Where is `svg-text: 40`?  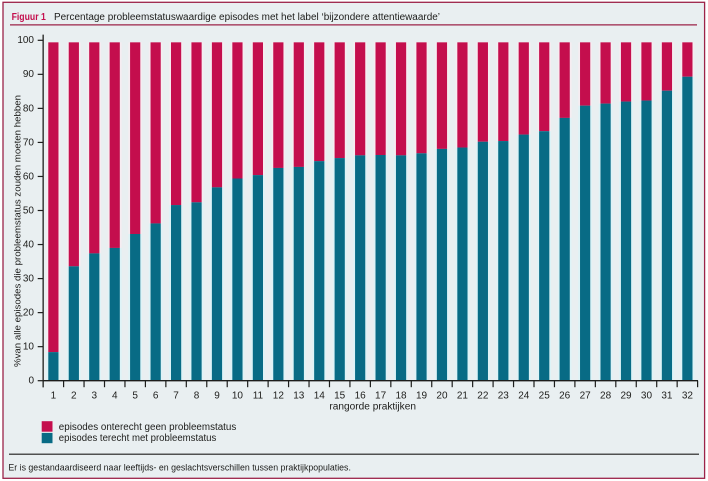 svg-text: 40 is located at coordinates (29, 244).